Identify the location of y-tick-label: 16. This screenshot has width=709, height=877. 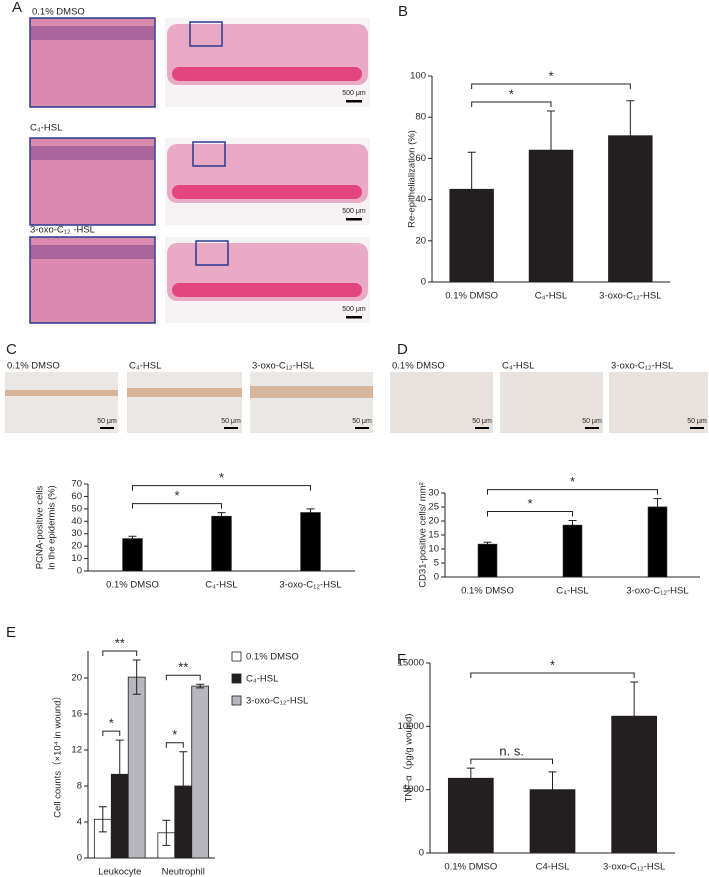
(76, 714).